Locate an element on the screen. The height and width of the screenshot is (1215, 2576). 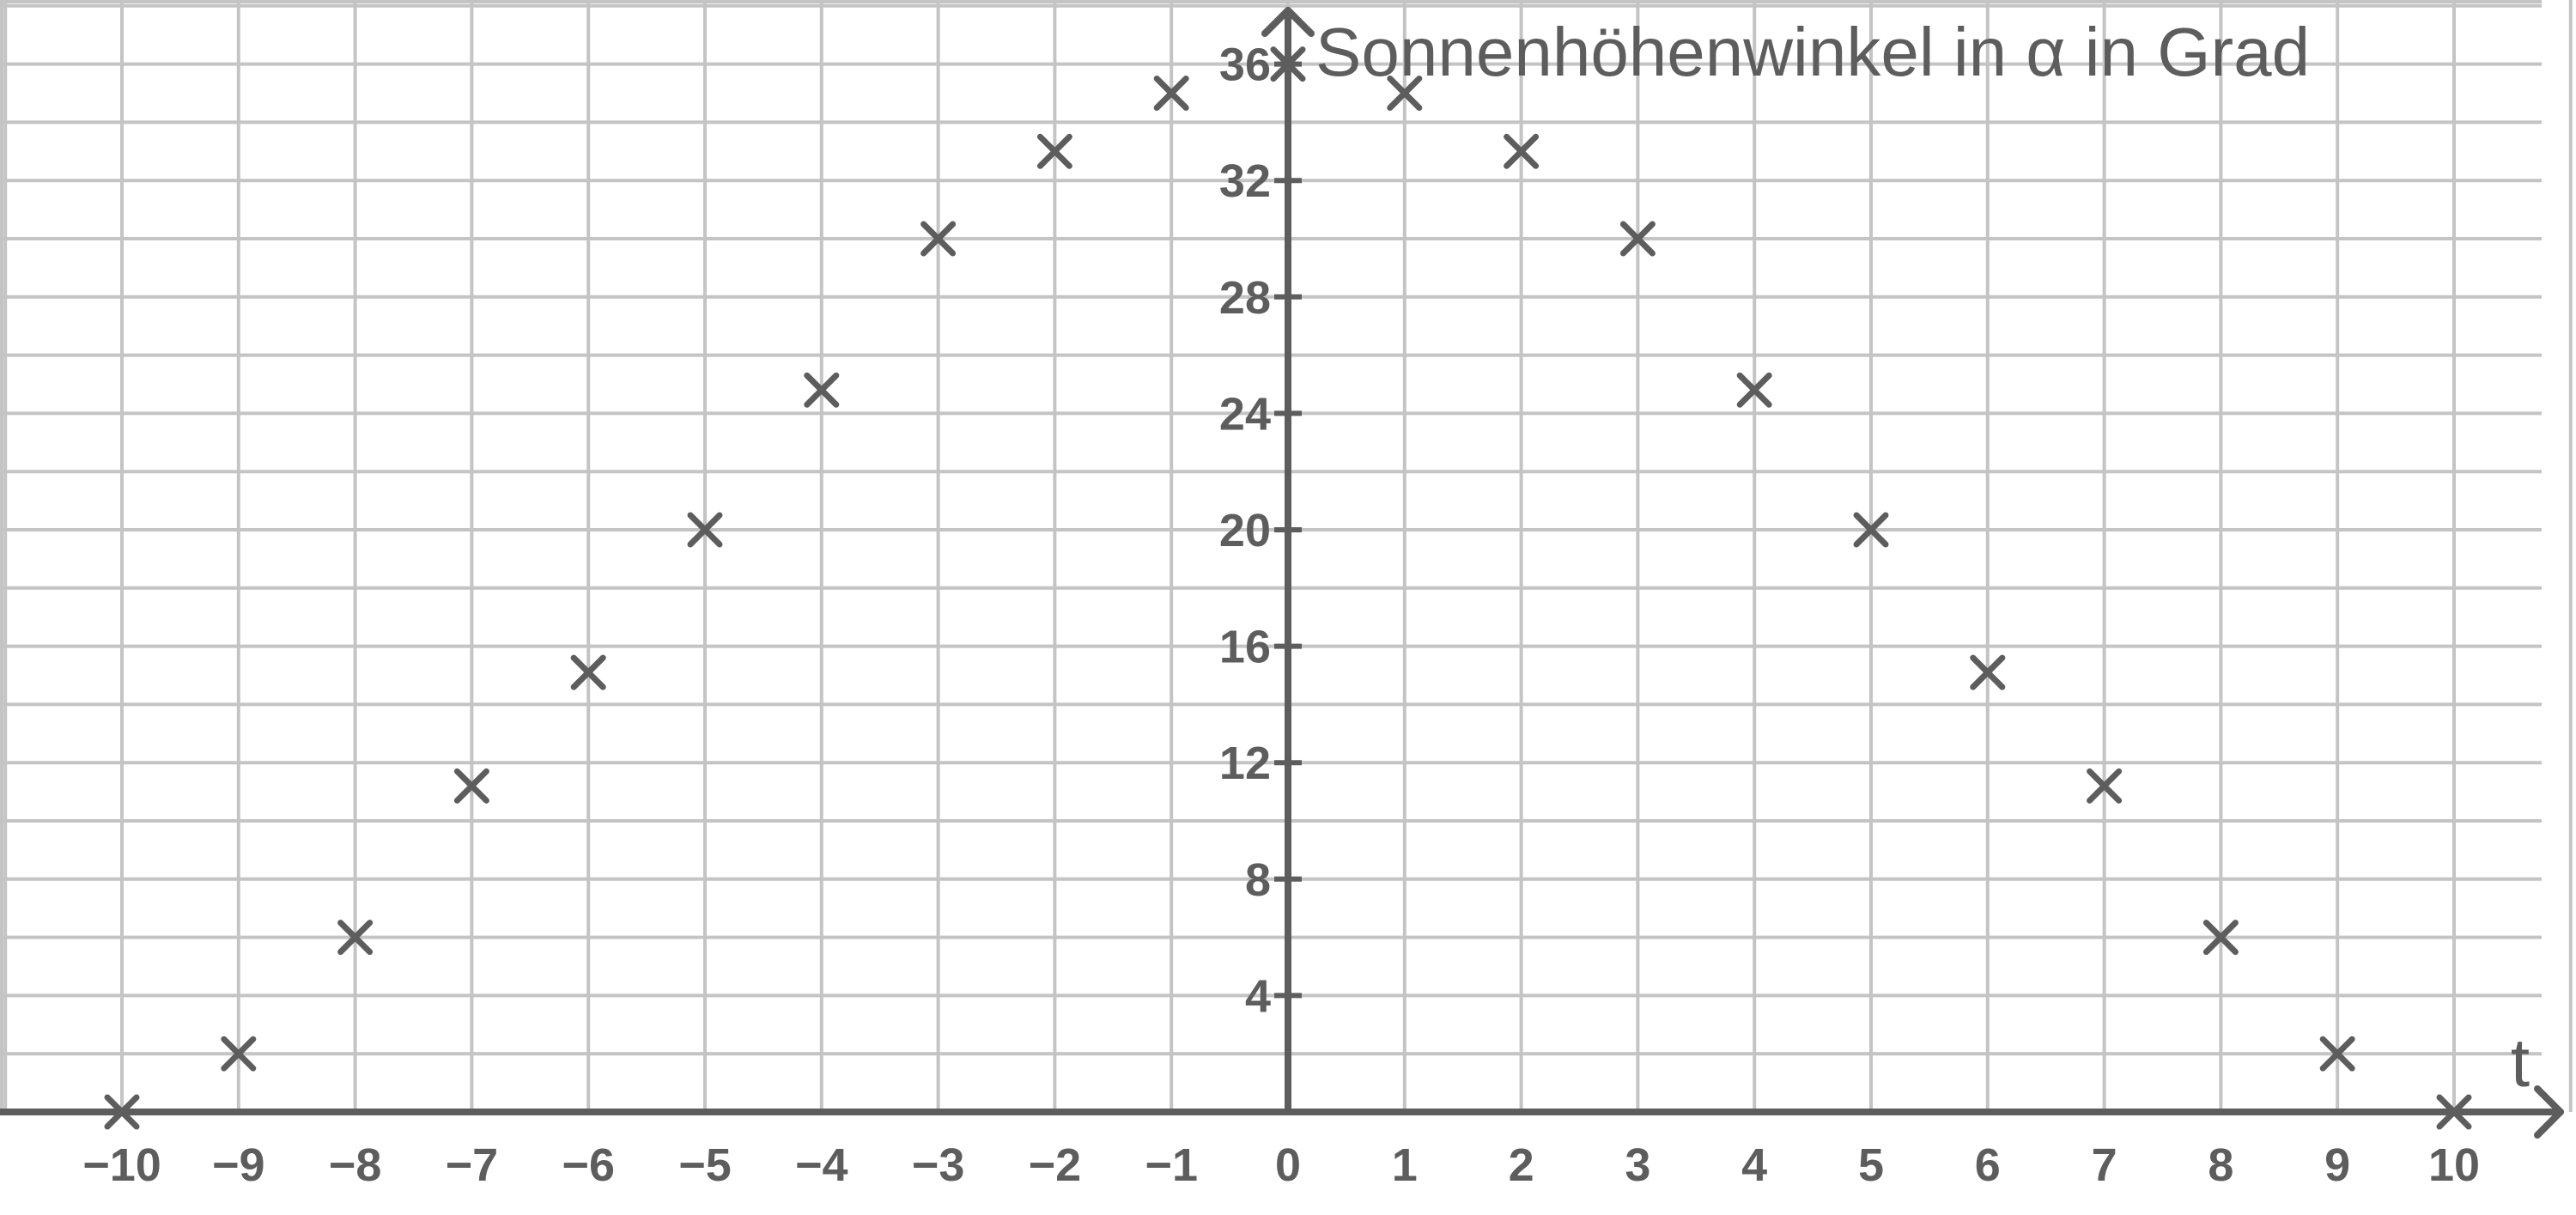
x-tick-label: 5 is located at coordinates (1871, 1165).